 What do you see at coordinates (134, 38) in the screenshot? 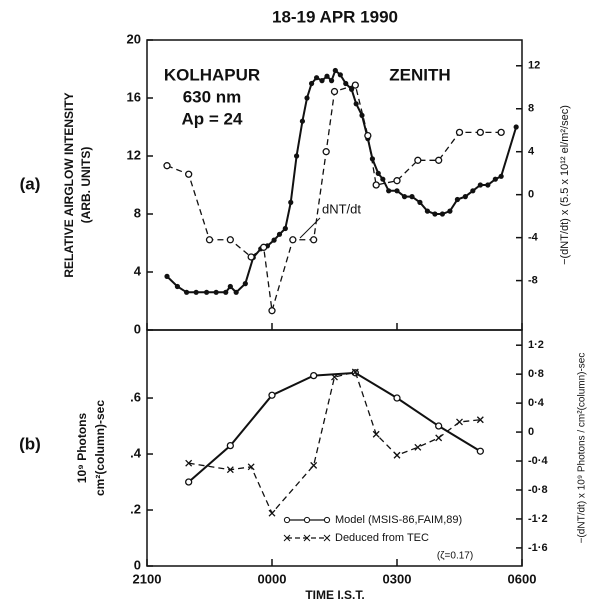
I see `y-tick-label: 20` at bounding box center [134, 38].